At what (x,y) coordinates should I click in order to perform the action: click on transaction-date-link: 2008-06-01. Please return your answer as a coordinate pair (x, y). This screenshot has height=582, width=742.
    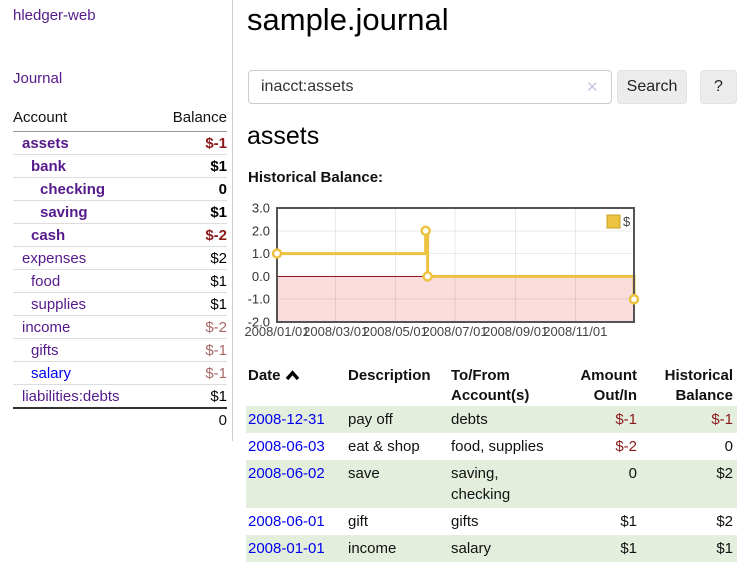
    Looking at the image, I should click on (286, 521).